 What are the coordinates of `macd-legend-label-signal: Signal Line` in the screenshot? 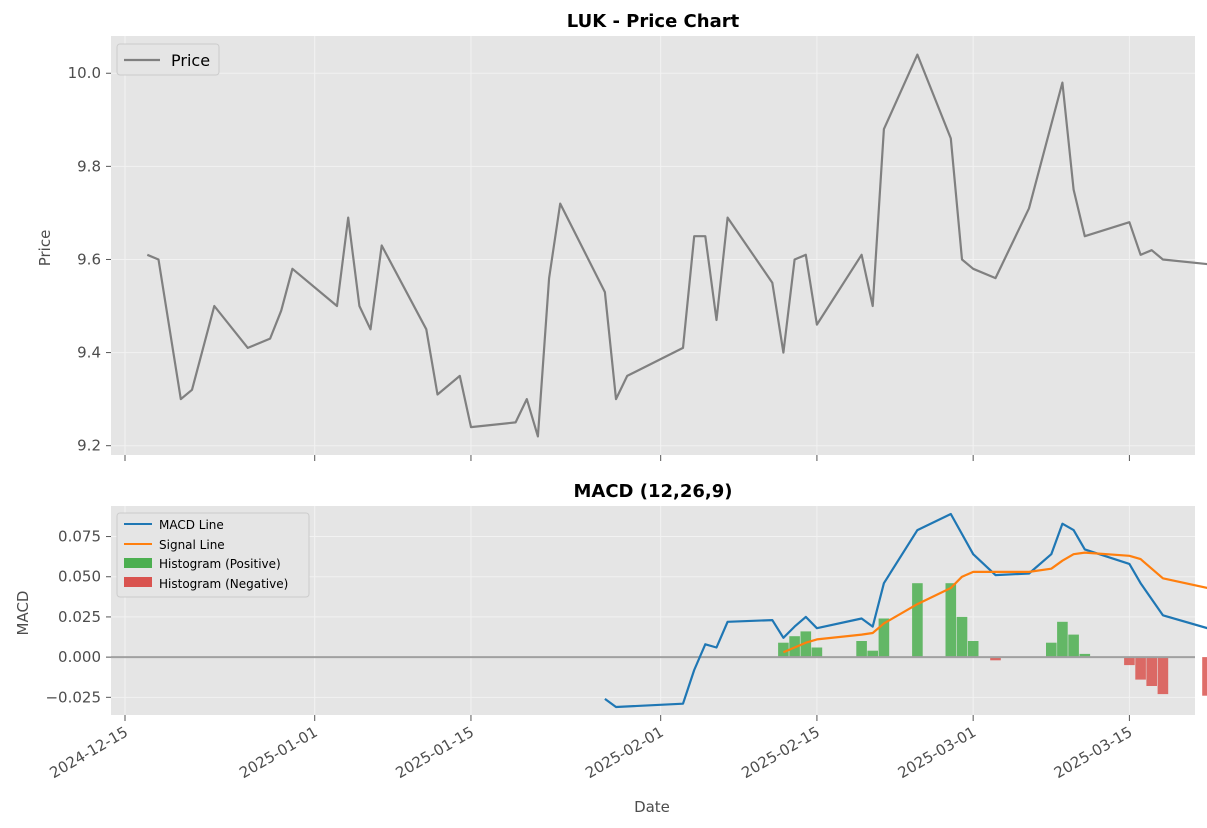 It's located at (192, 545).